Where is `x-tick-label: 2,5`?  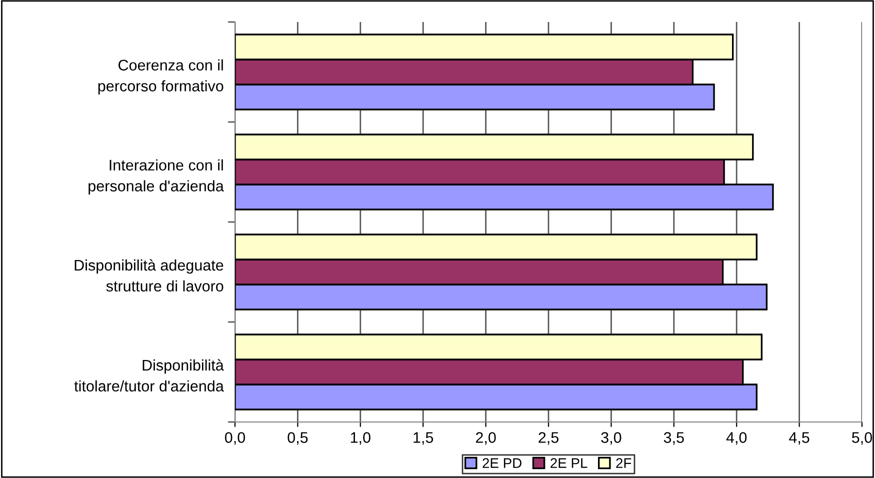
x-tick-label: 2,5 is located at coordinates (548, 438).